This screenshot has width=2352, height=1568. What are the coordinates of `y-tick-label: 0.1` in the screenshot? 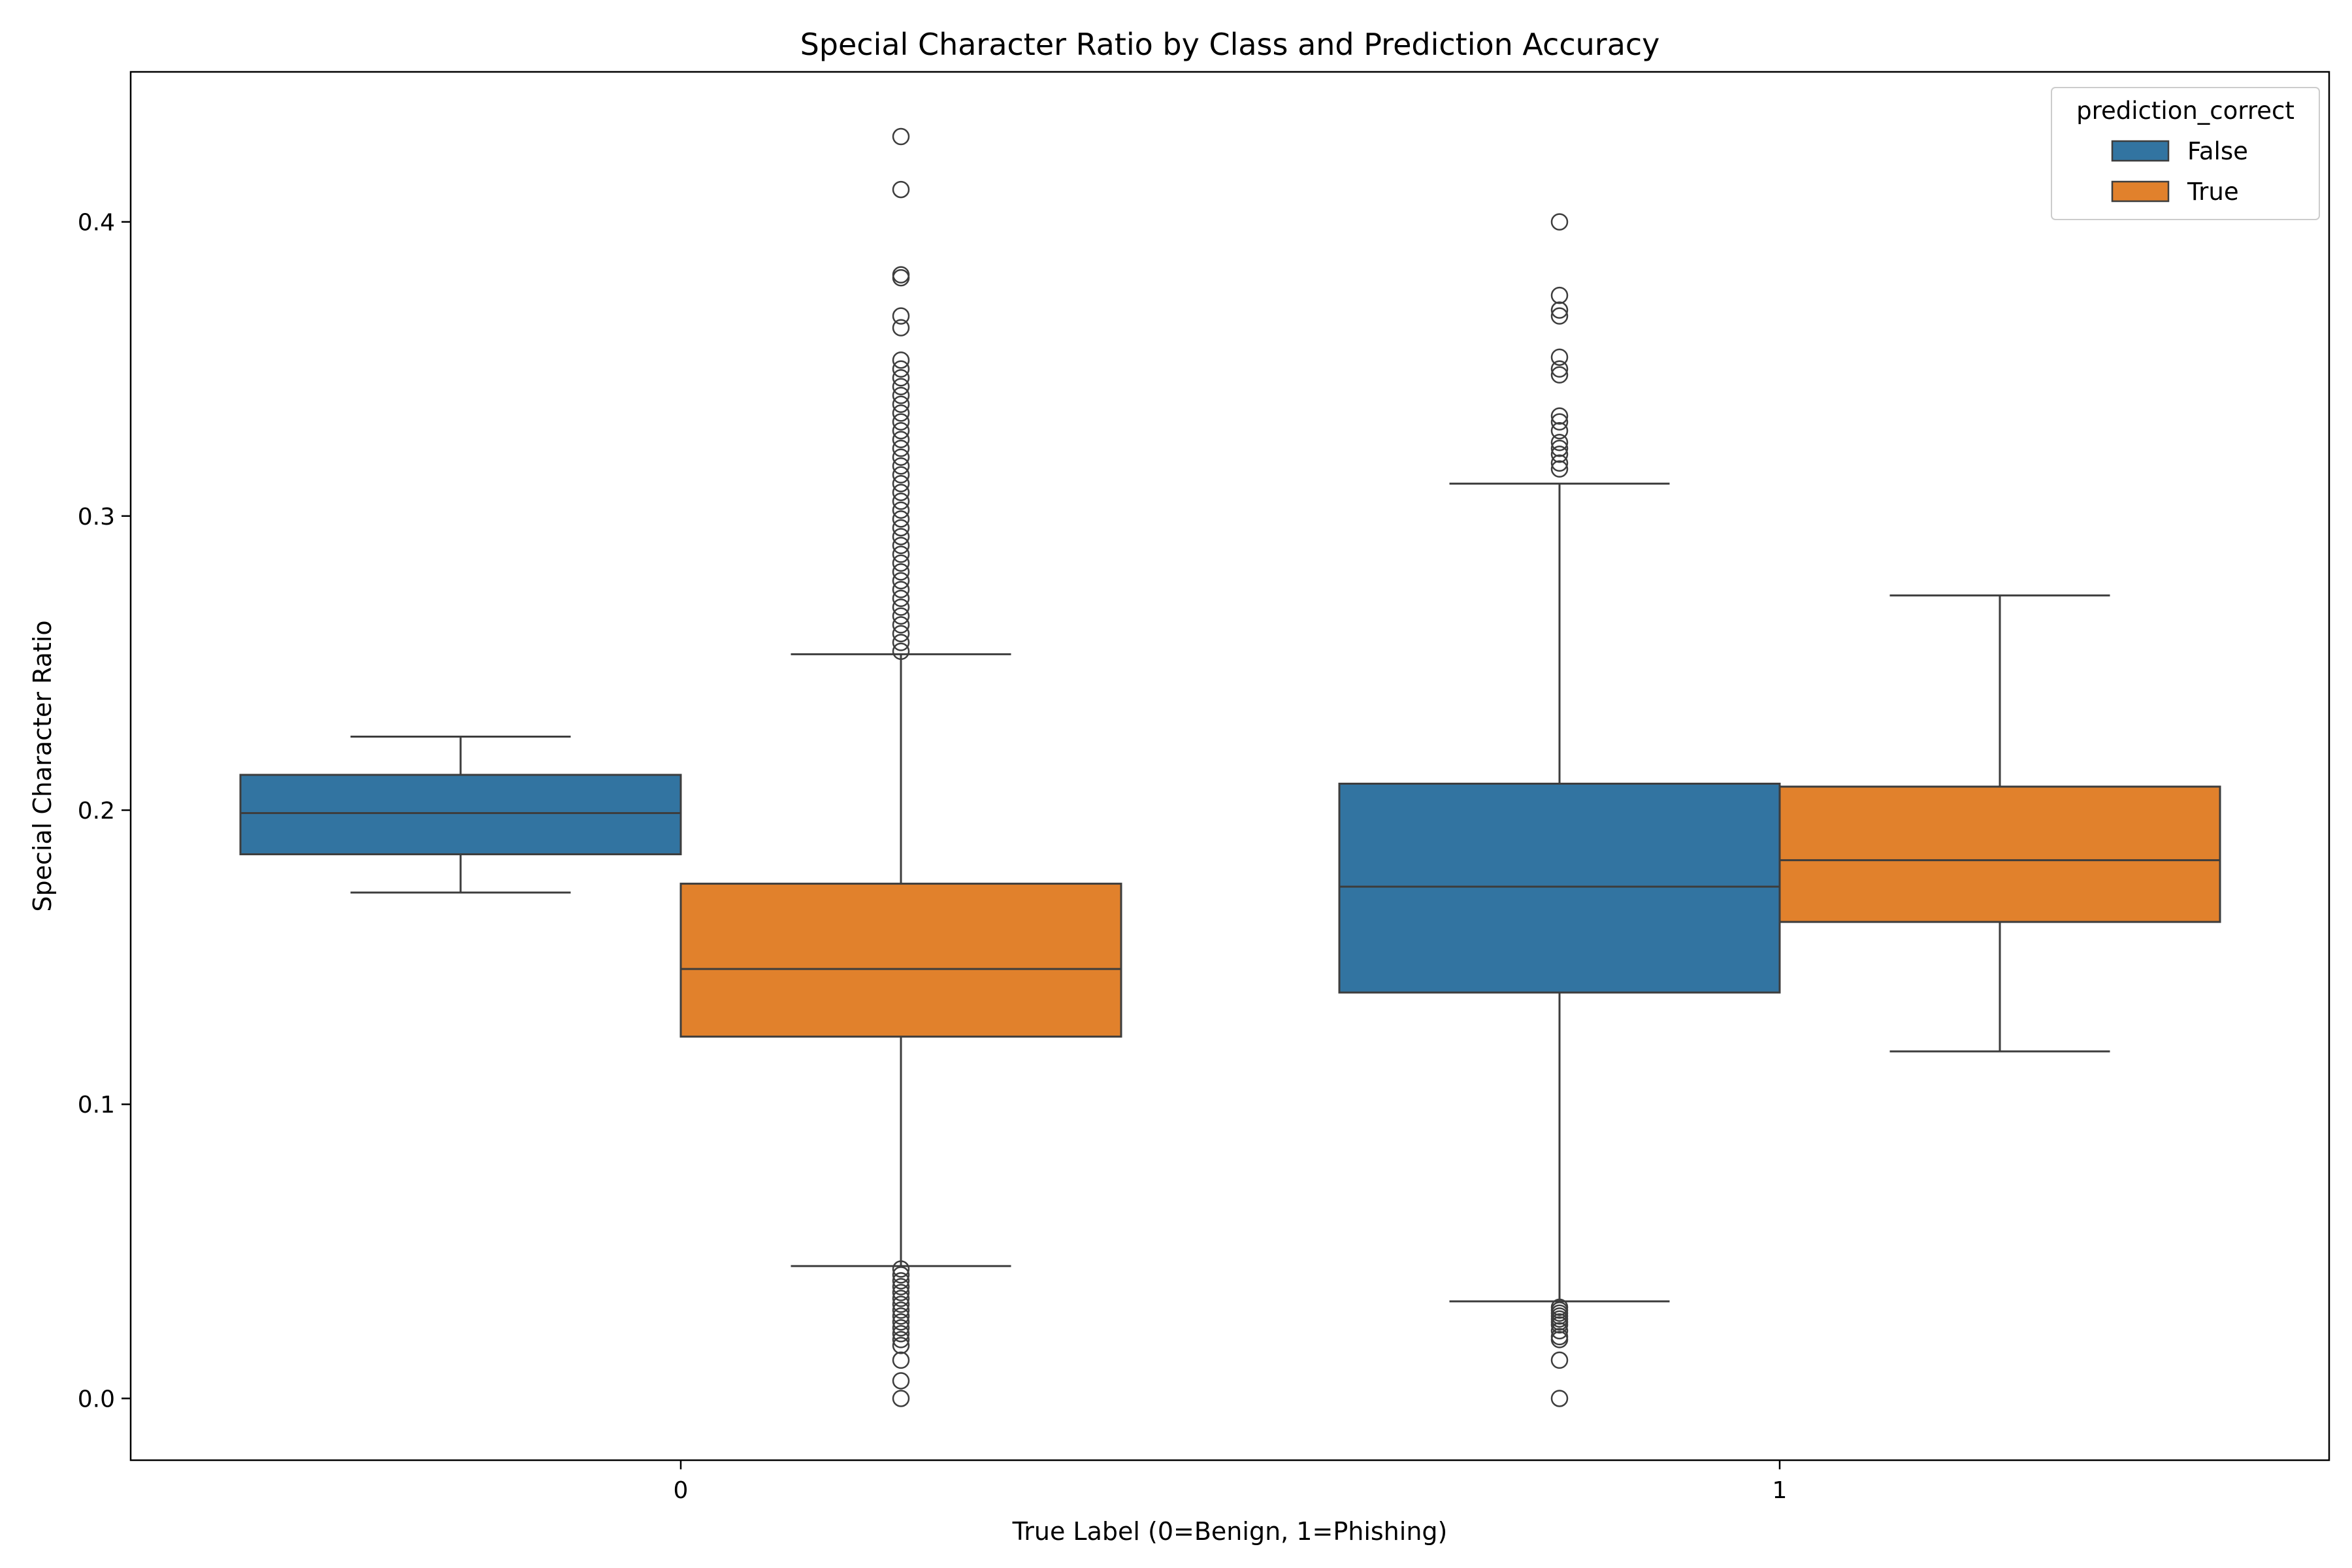 It's located at (96, 1105).